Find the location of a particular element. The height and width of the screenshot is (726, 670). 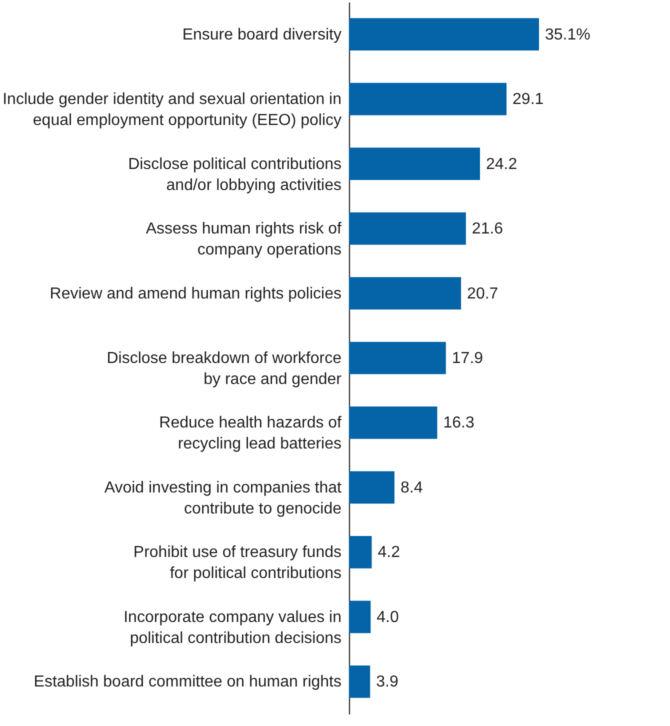

data-label: 3.9 is located at coordinates (387, 682).